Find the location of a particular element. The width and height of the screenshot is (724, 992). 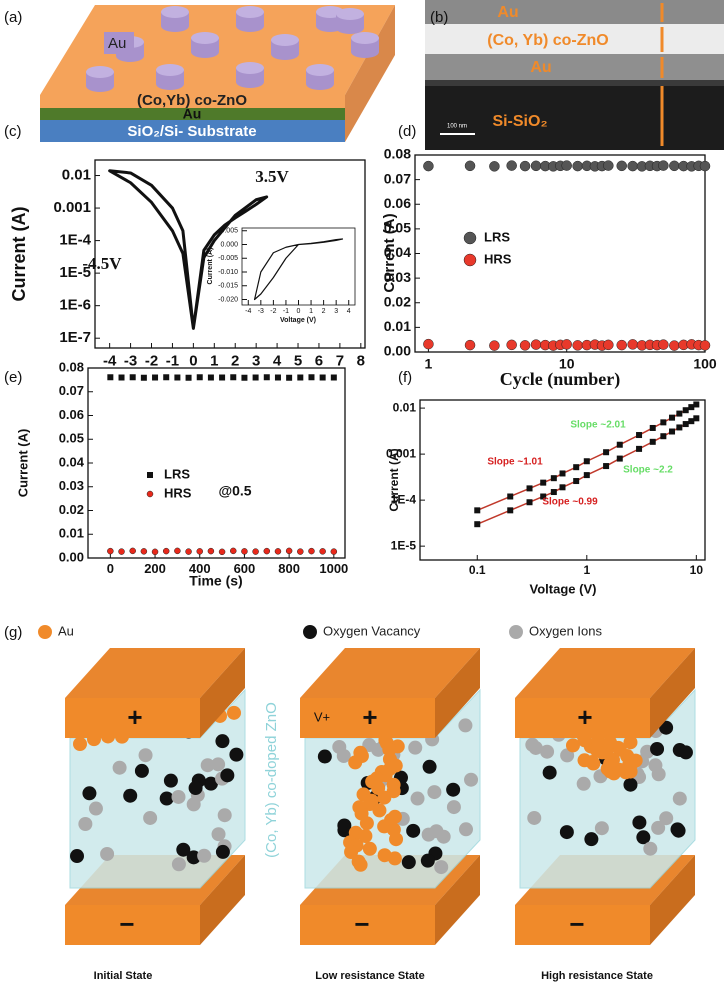

y-tick-label: 0.001 is located at coordinates (401, 453).